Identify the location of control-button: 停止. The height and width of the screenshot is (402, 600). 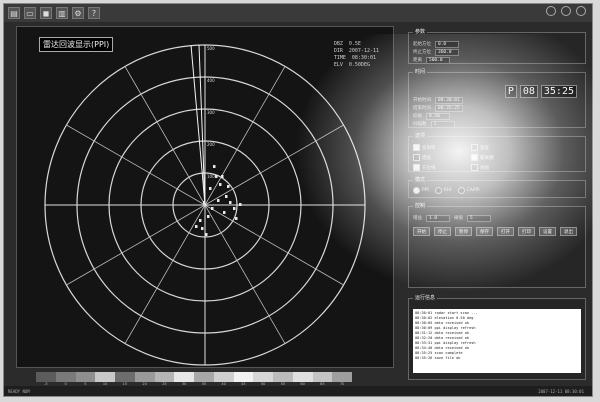
(442, 231).